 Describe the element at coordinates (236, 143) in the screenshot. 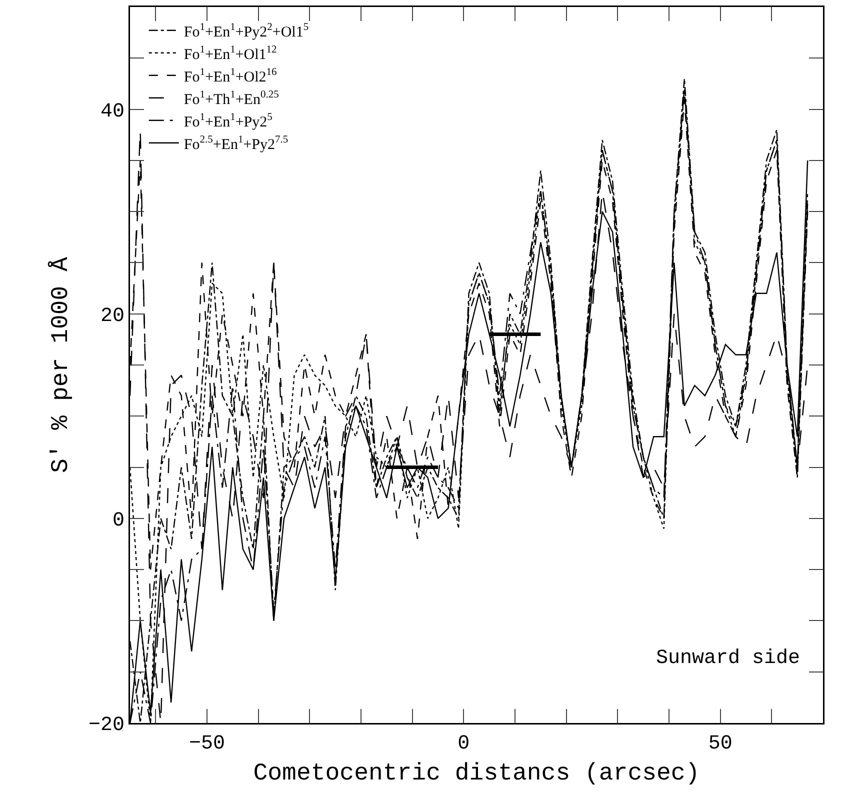

I see `legend-label: Fo$^{2.5}$+En$^{1}$+Py2$^{7.5}$` at that location.